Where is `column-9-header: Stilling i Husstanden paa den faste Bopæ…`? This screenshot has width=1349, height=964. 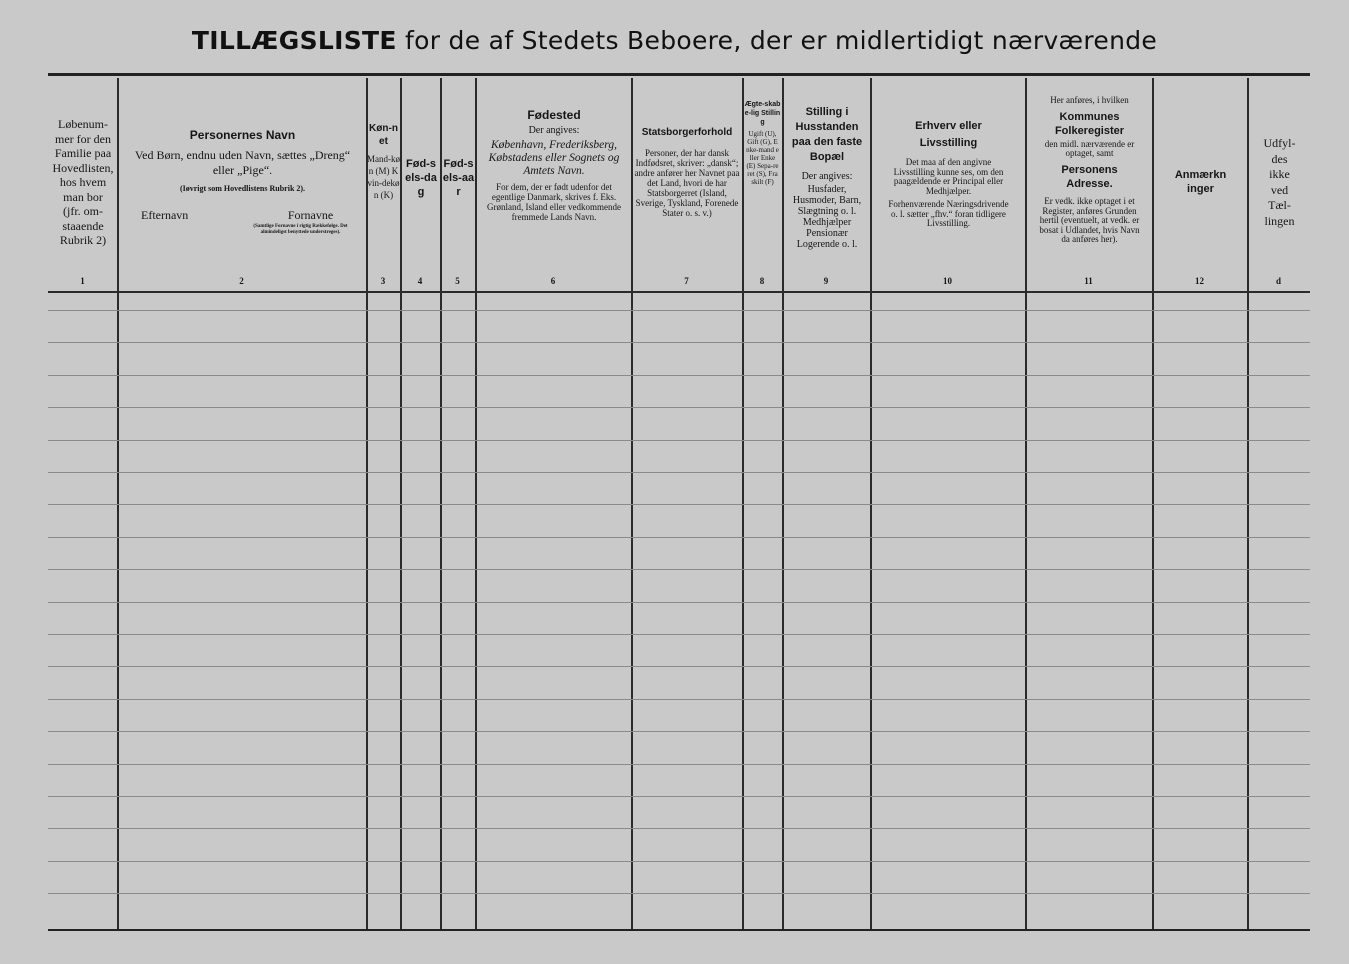
column-9-header: Stilling i Husstanden paa den faste Bopæ… is located at coordinates (827, 210).